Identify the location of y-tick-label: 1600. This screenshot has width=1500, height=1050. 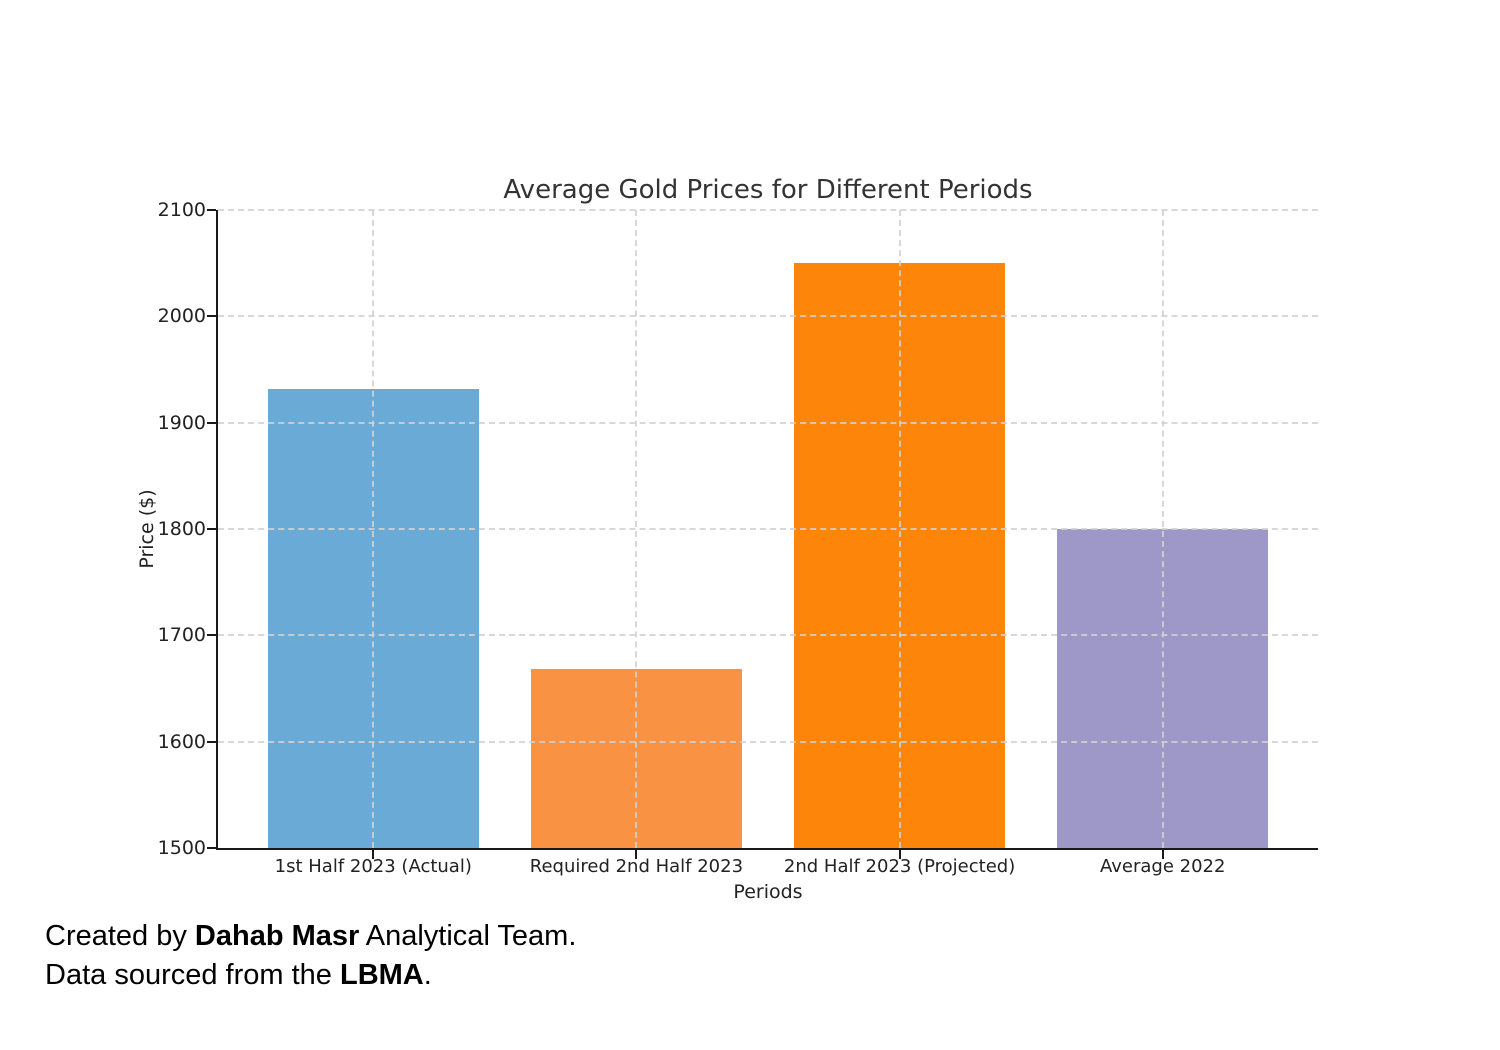
(181, 741).